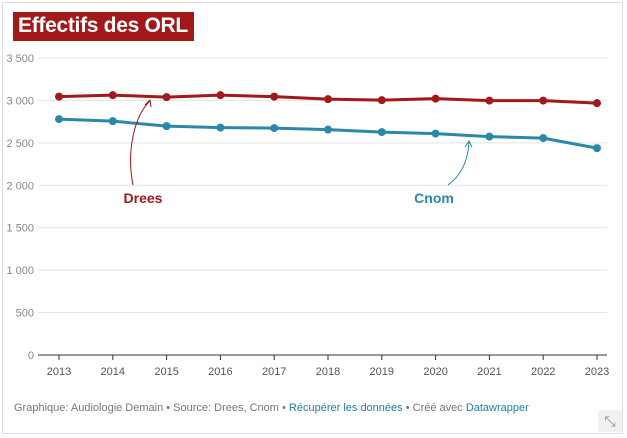 This screenshot has width=627, height=438. What do you see at coordinates (274, 372) in the screenshot?
I see `x-tick-label: 2017` at bounding box center [274, 372].